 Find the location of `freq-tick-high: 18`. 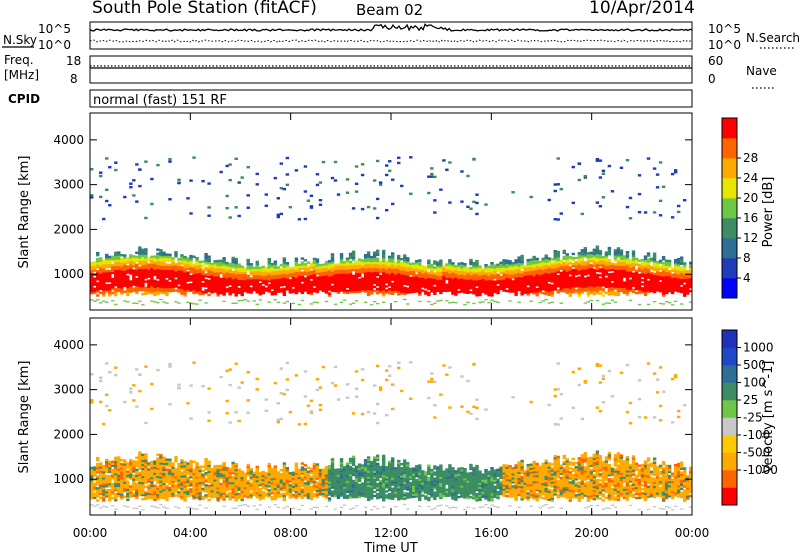

freq-tick-high: 18 is located at coordinates (73, 61).